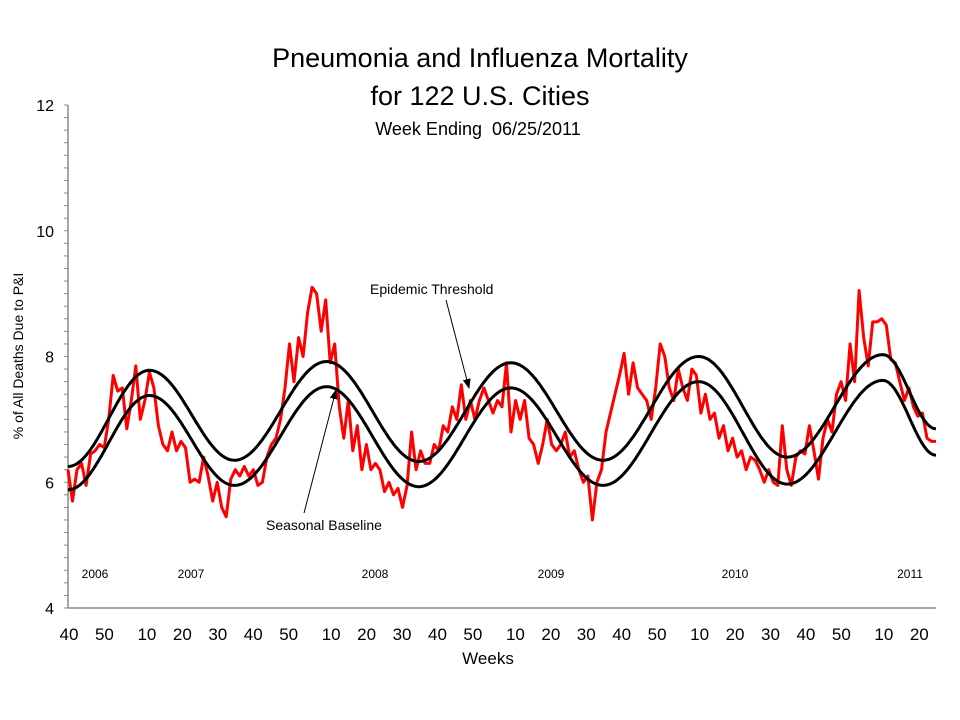  Describe the element at coordinates (735, 574) in the screenshot. I see `year-label: 2010` at that location.